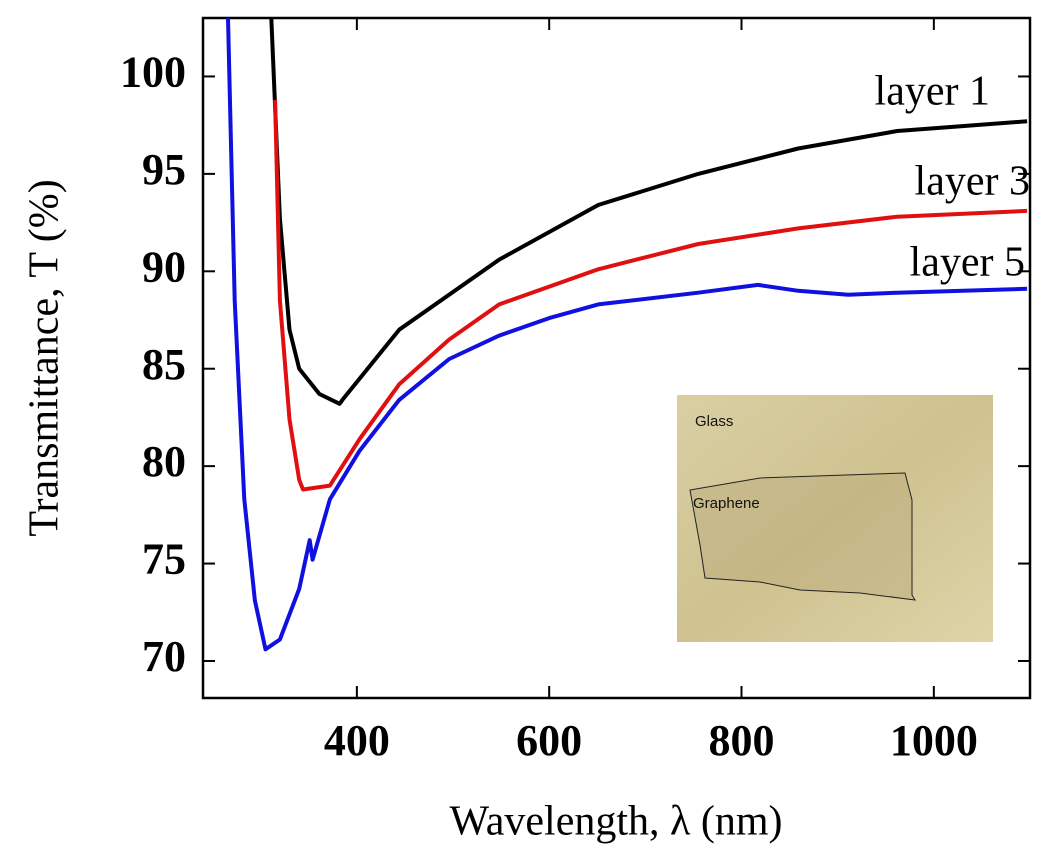 This screenshot has height=858, width=1050. What do you see at coordinates (164, 559) in the screenshot?
I see `y-tick-label: 75` at bounding box center [164, 559].